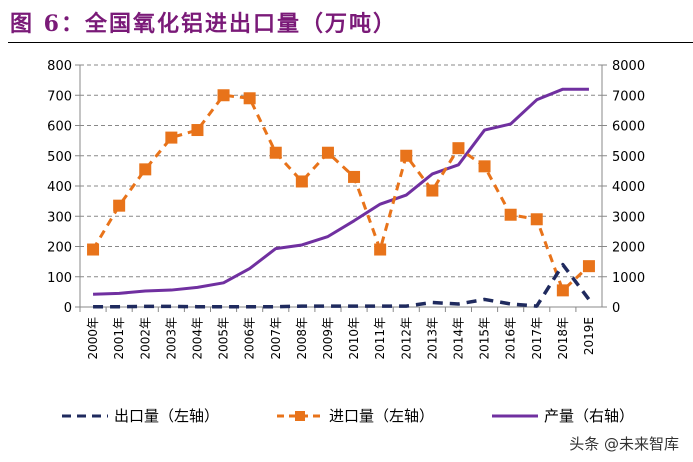  What do you see at coordinates (511, 338) in the screenshot?
I see `x-tick-label: 2016年` at bounding box center [511, 338].